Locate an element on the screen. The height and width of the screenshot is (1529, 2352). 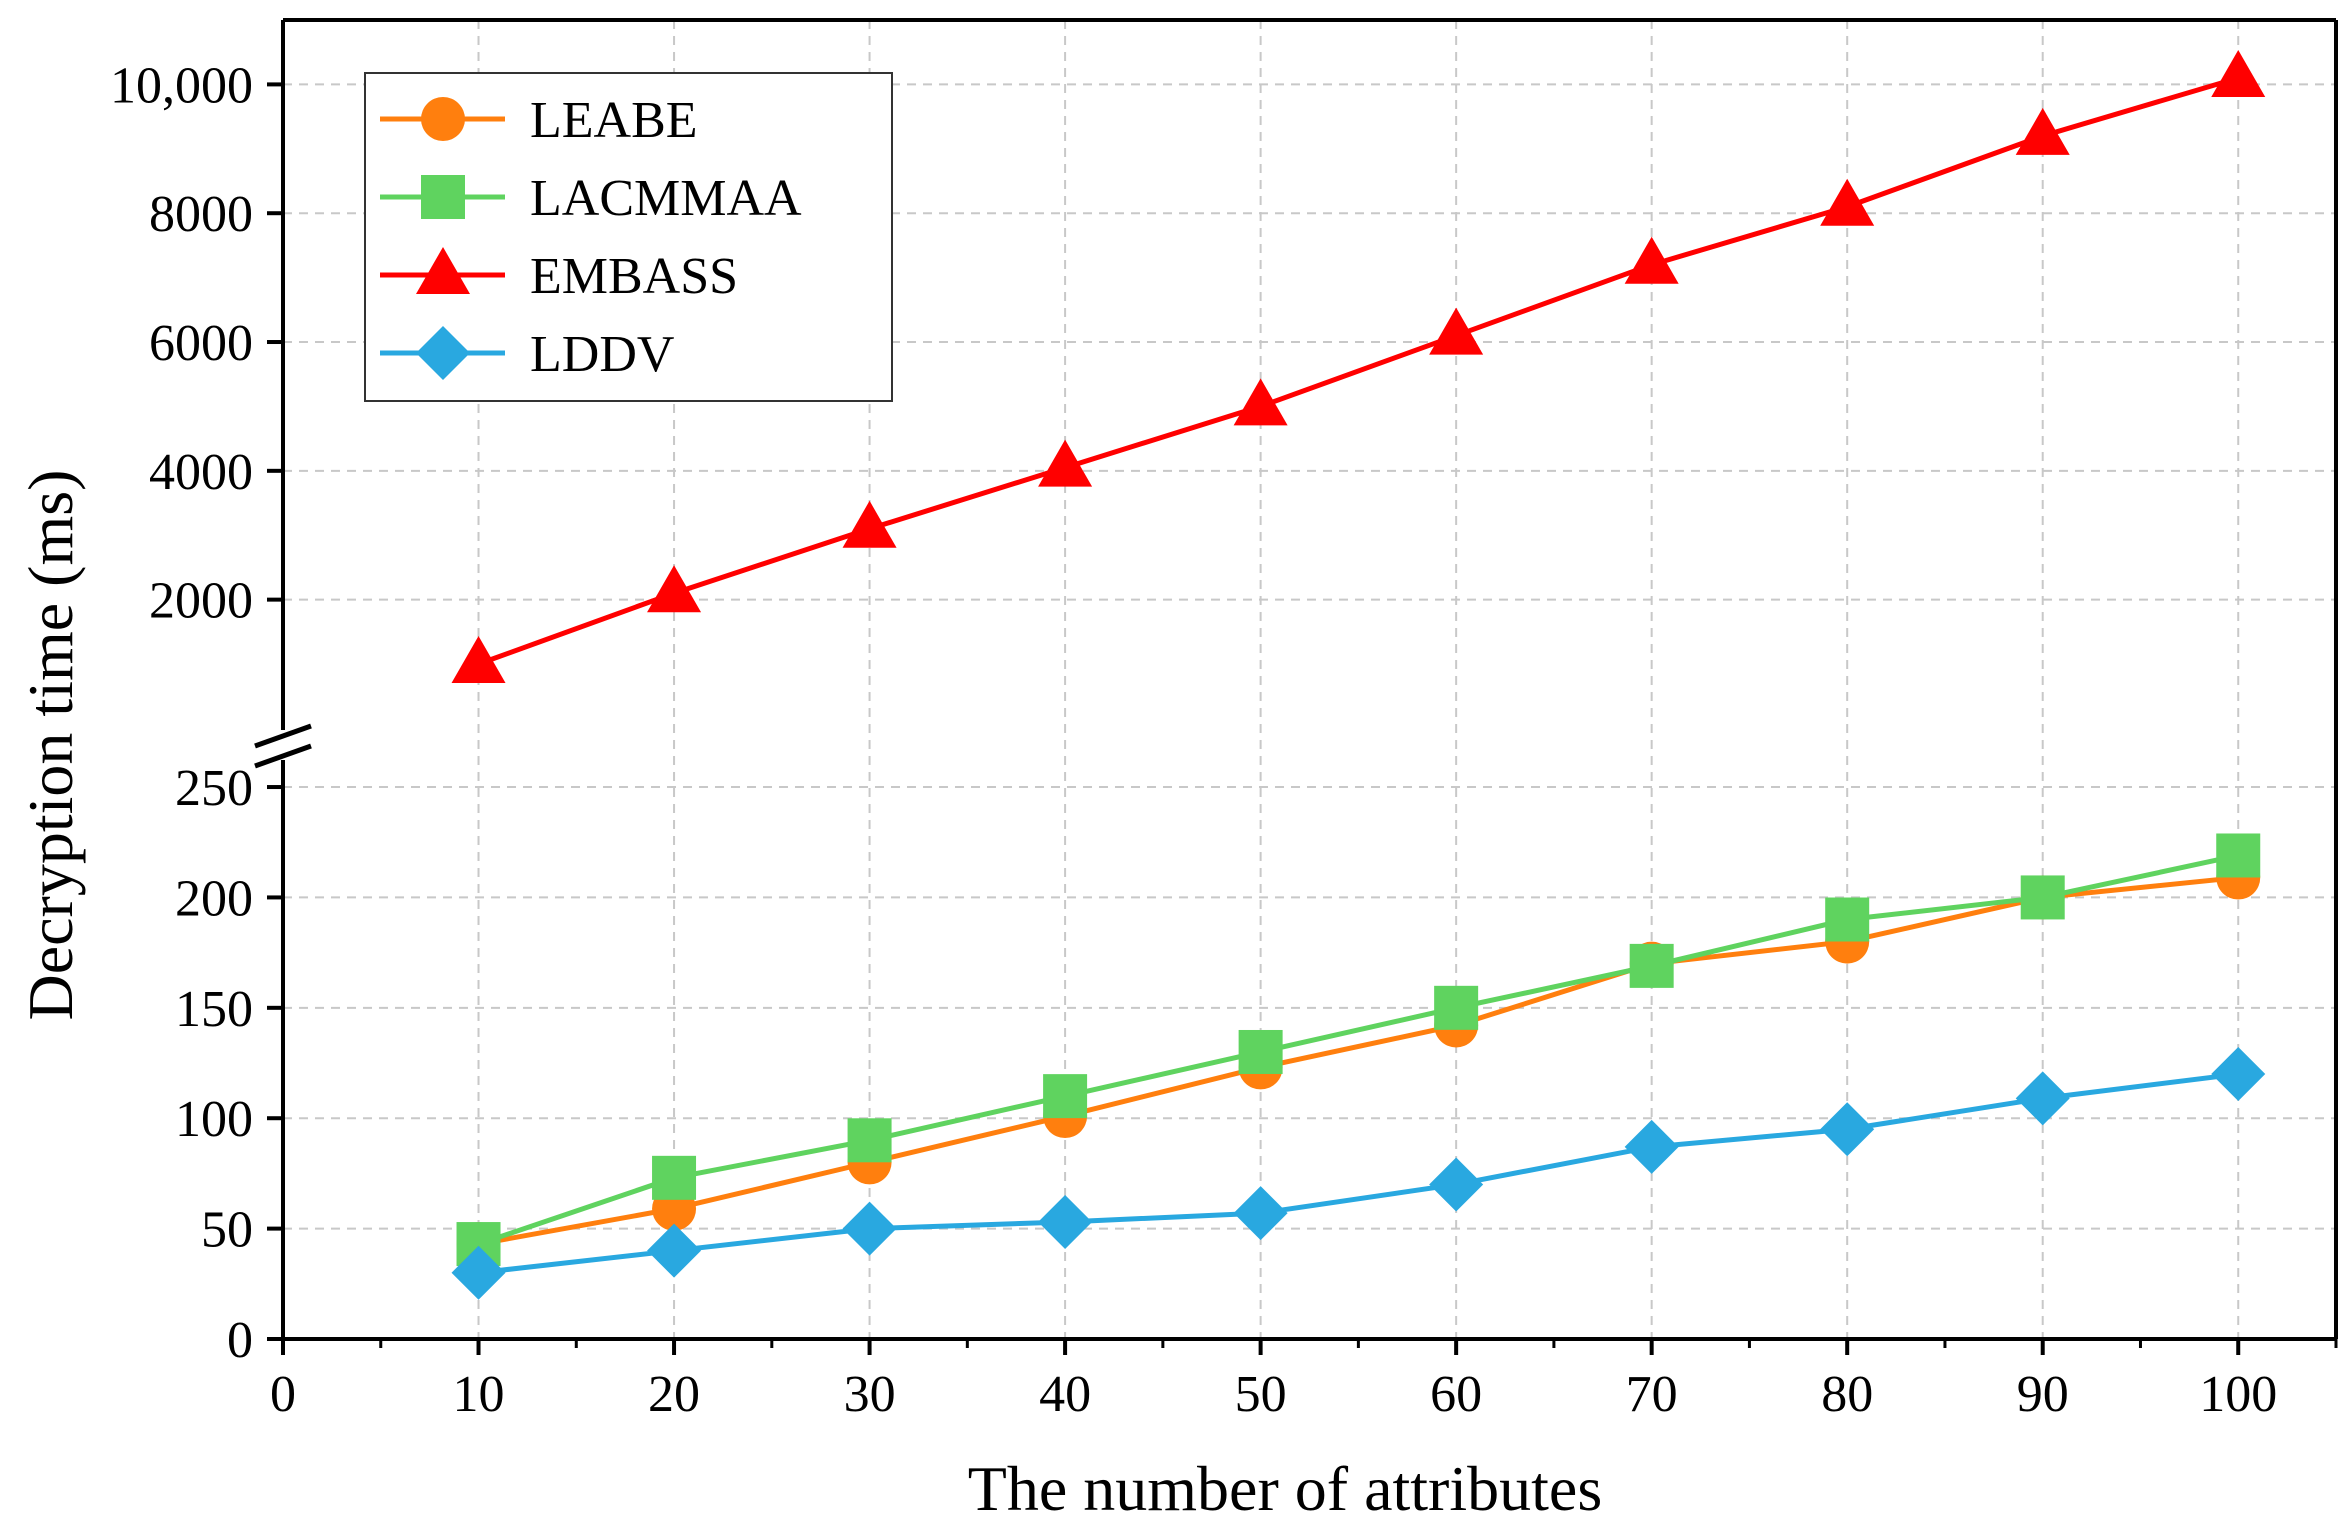
series-lddv is located at coordinates (1358, 1173).